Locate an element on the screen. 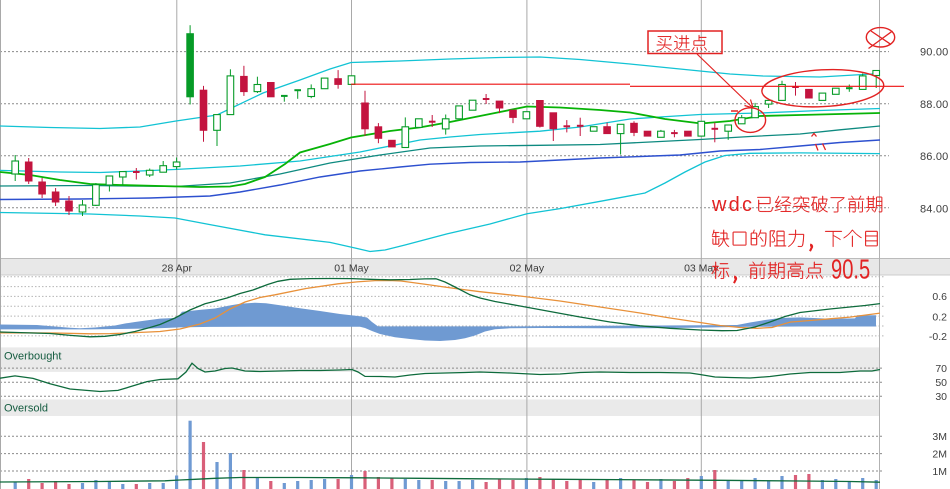 Image resolution: width=950 pixels, height=489 pixels. svg-text: 70 is located at coordinates (941, 369).